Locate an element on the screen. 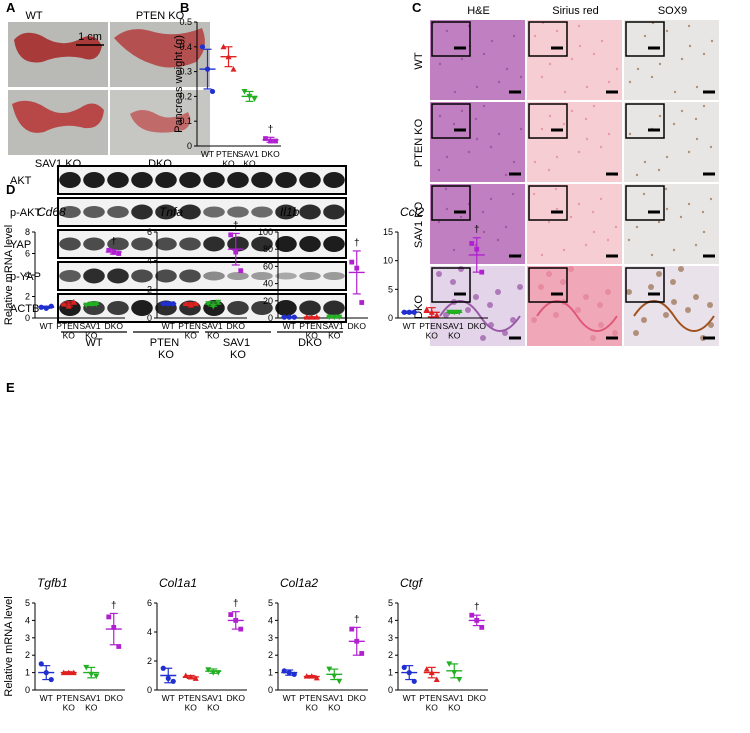  y-tick-label: 0.2 is located at coordinates (185, 96).